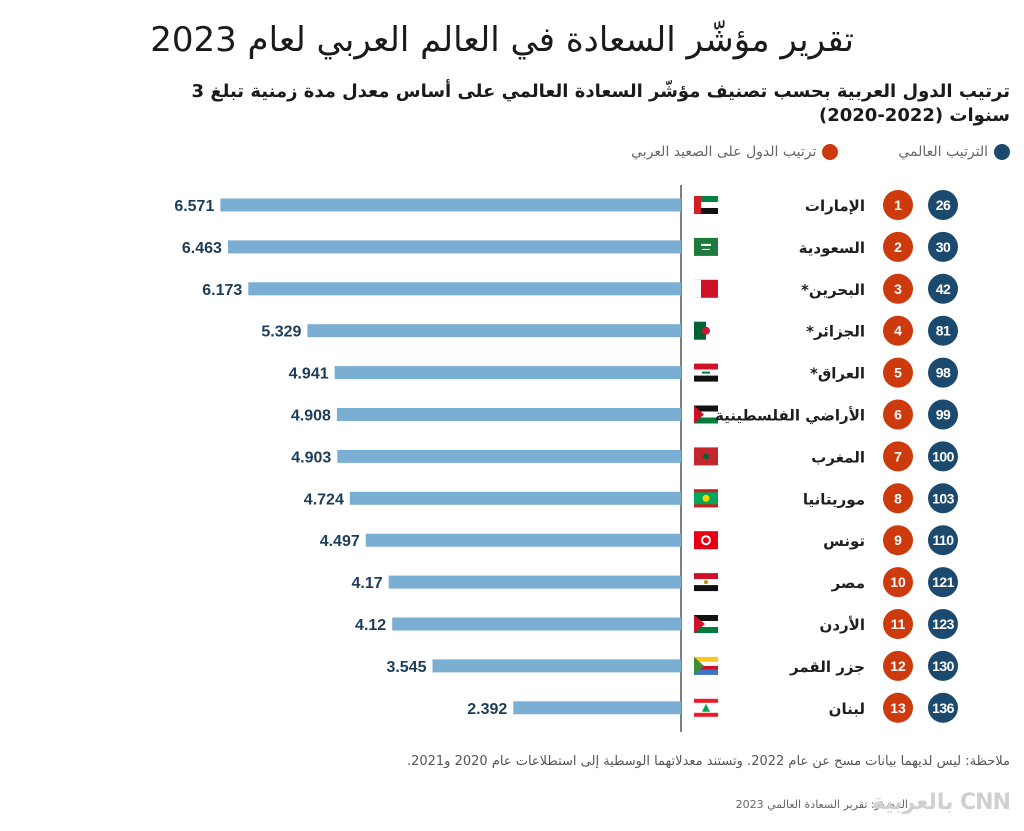 This screenshot has width=1024, height=831. I want to click on bar-uae, so click(450, 205).